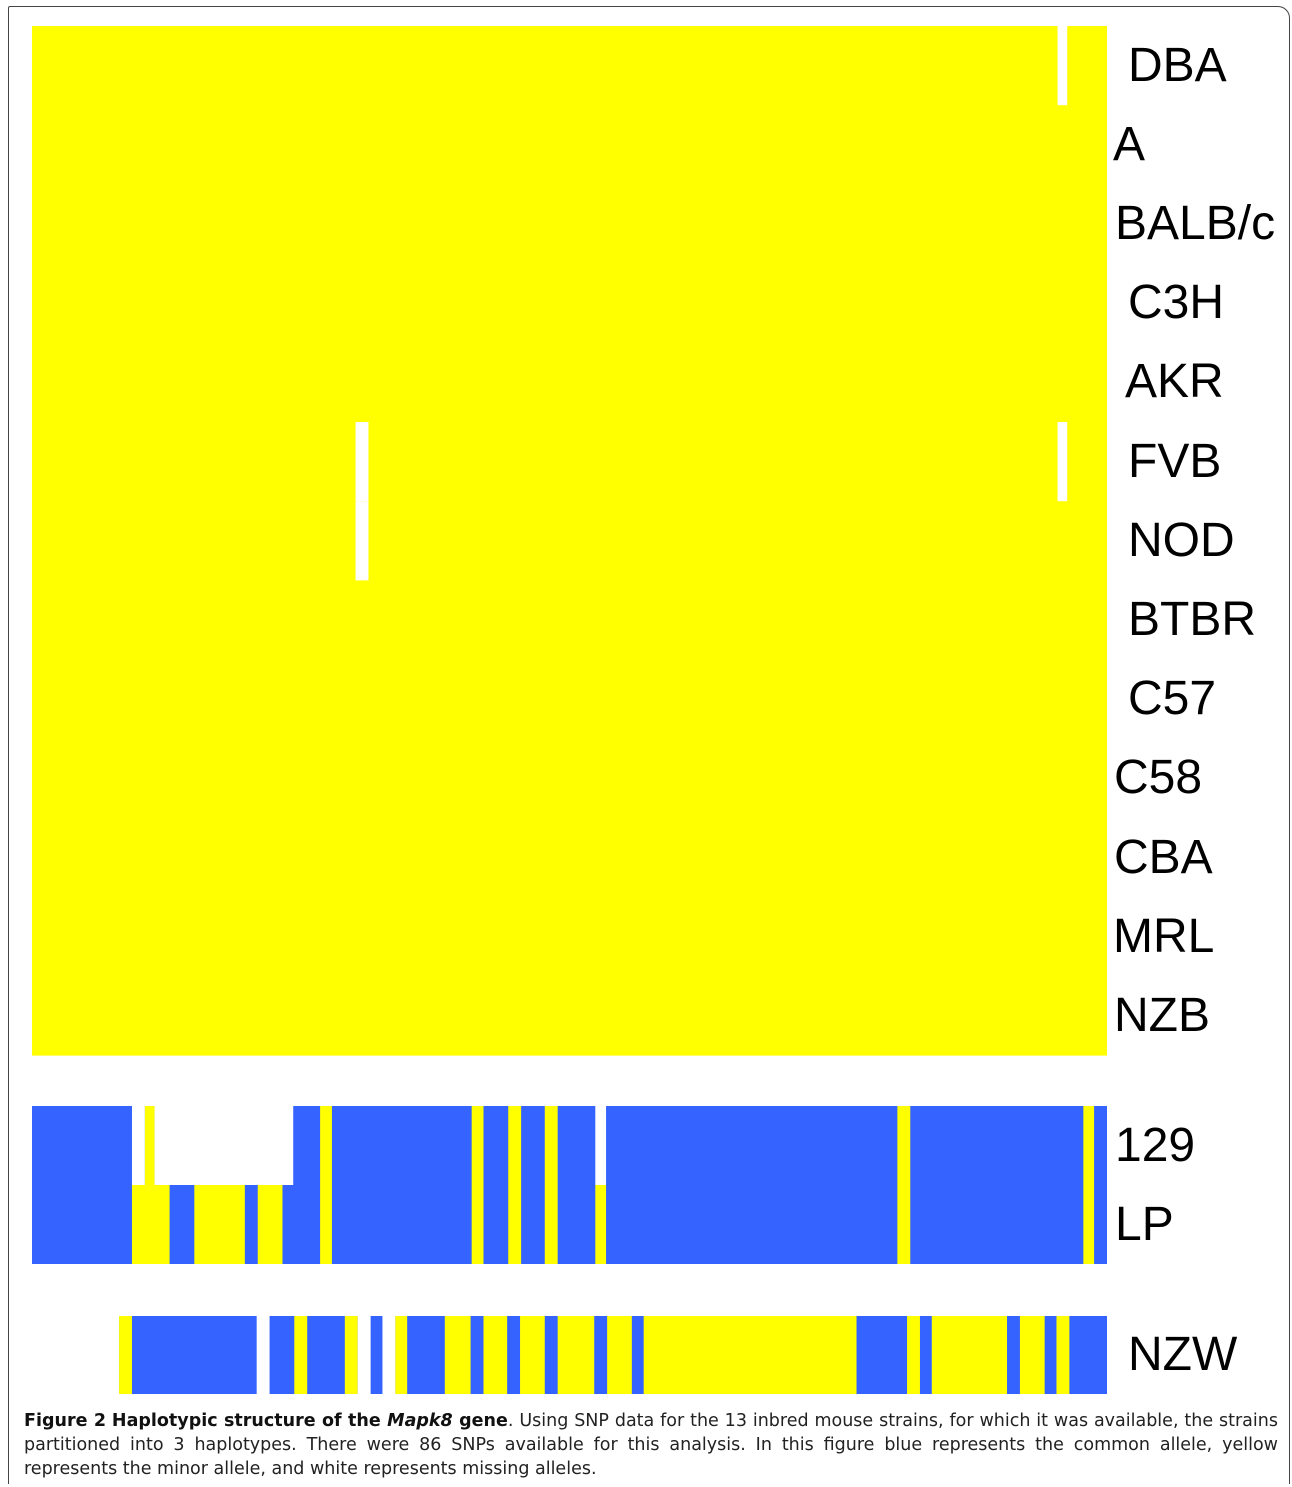 This screenshot has height=1487, width=1292. I want to click on strain-label-dba: DBA, so click(1177, 65).